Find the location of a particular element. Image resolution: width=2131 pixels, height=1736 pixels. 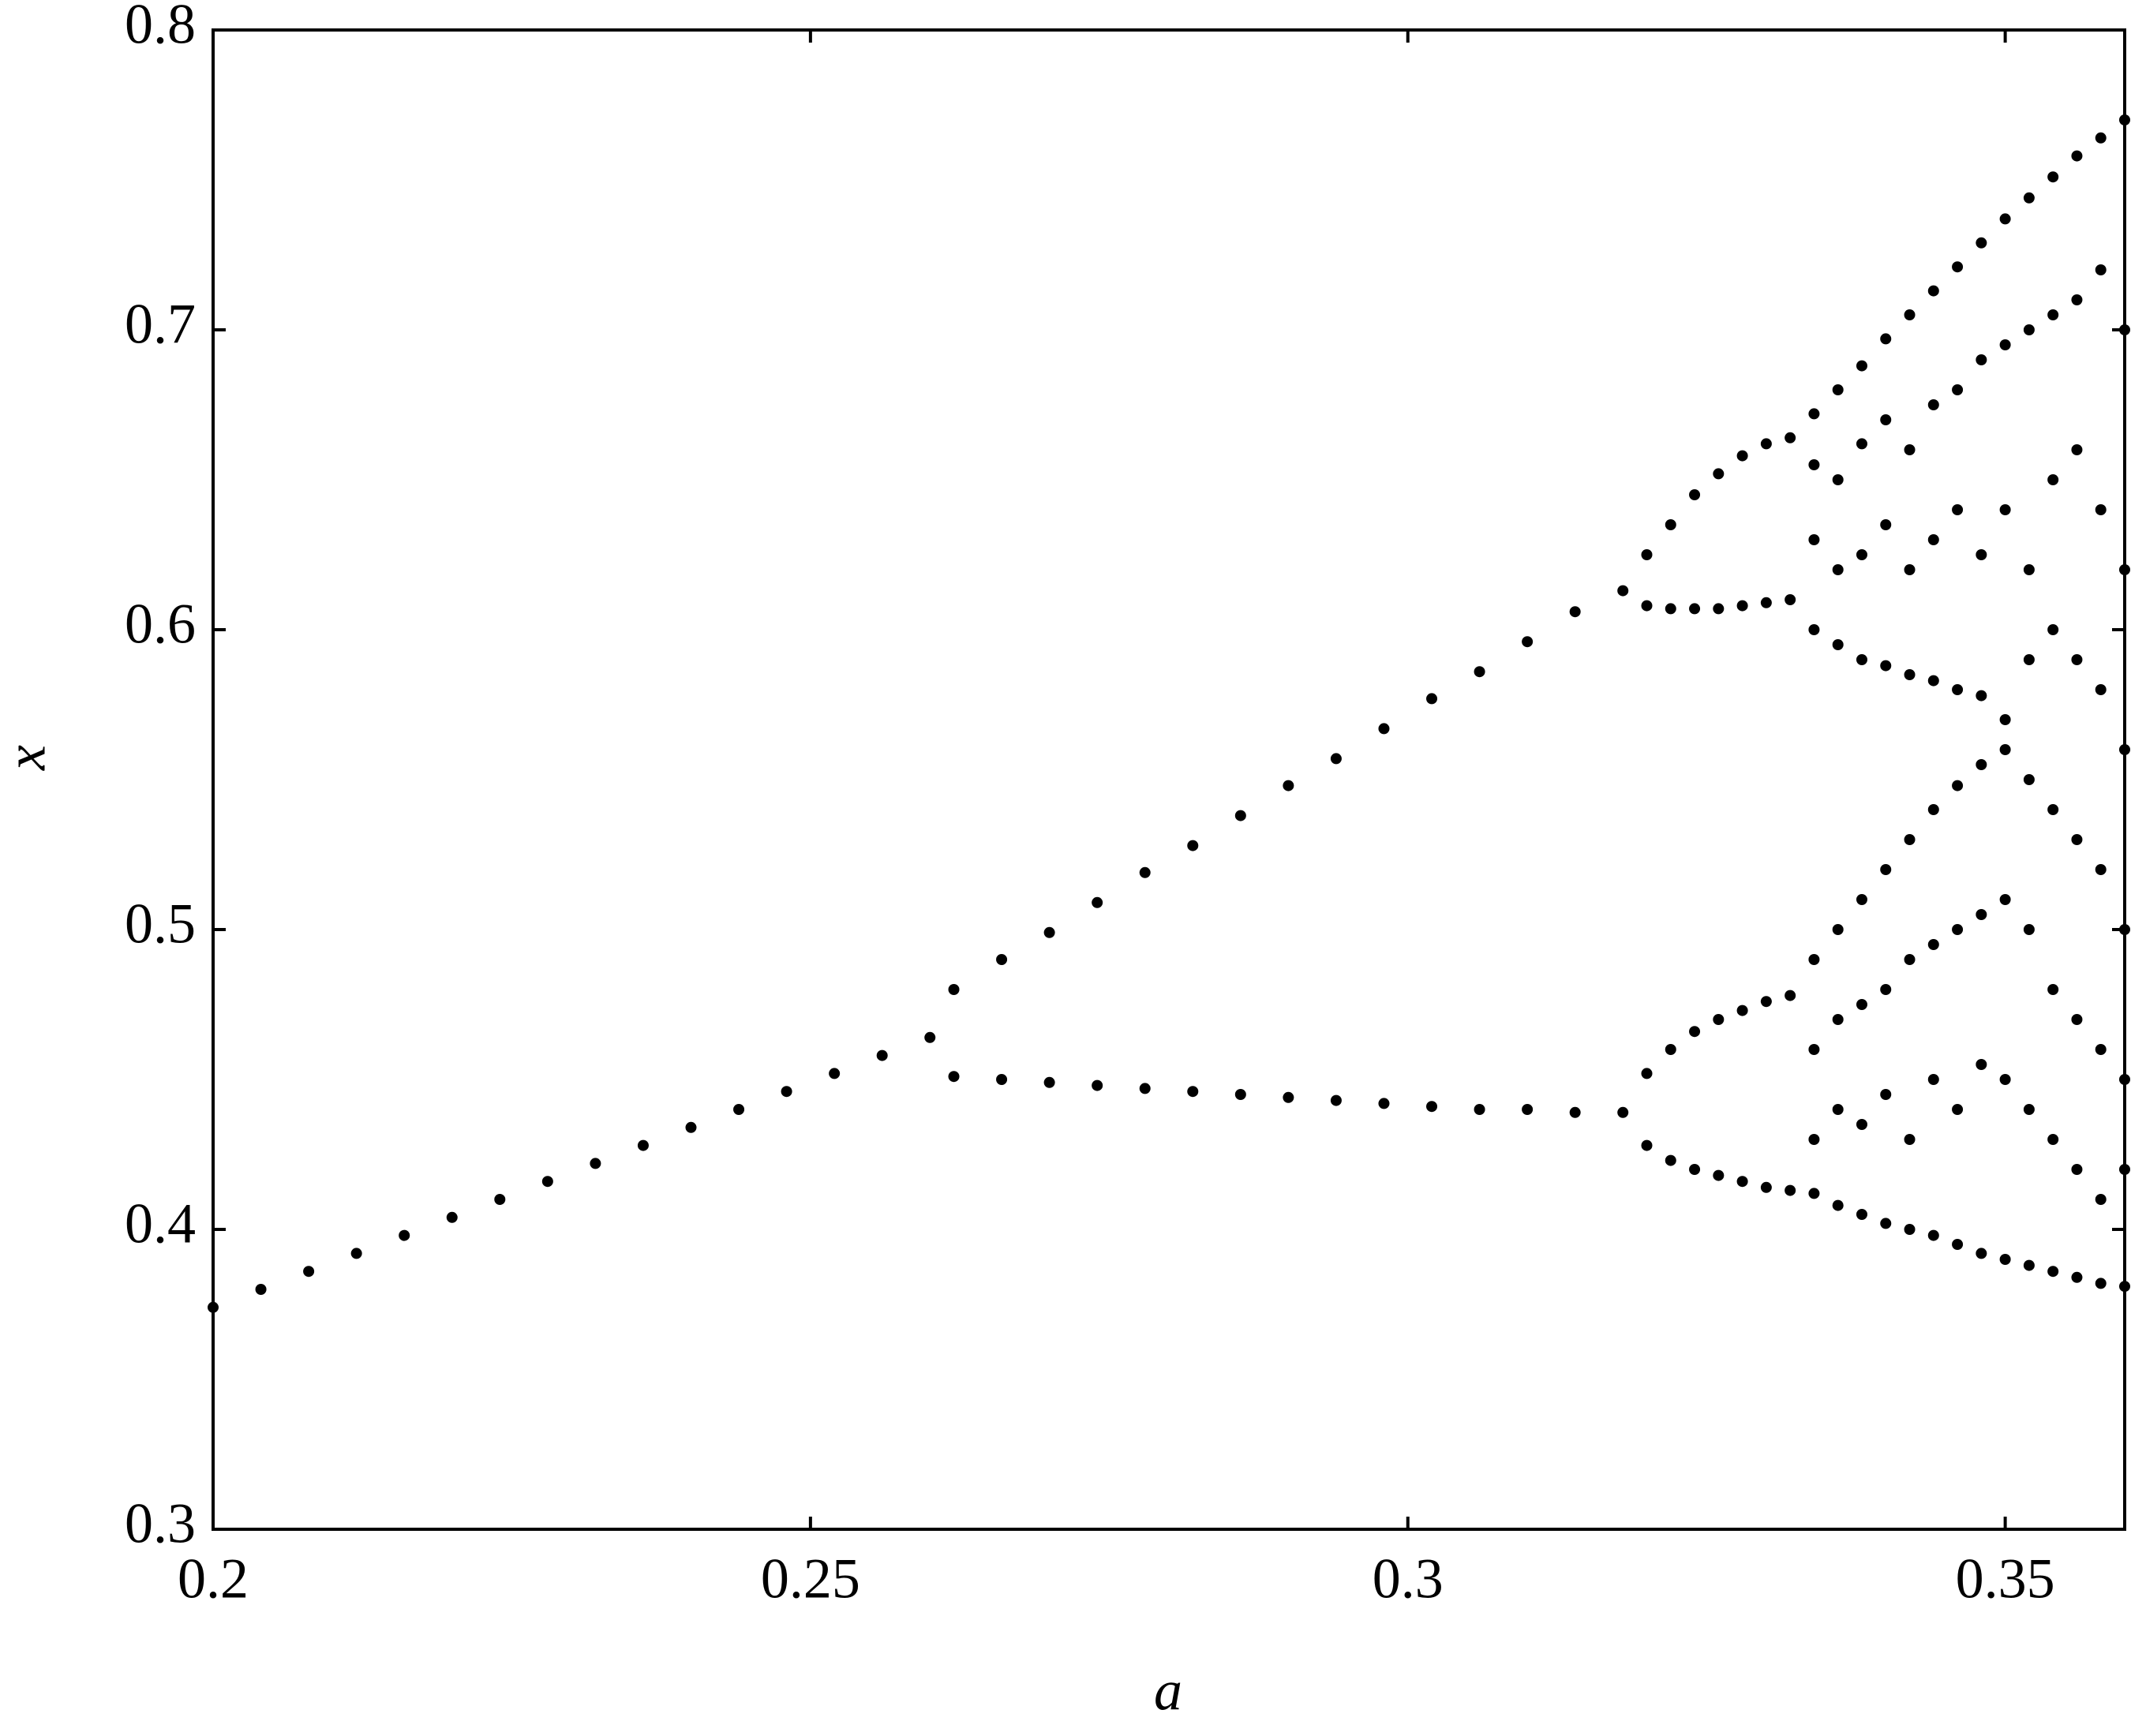

y-axis-label: x is located at coordinates (29, 758).